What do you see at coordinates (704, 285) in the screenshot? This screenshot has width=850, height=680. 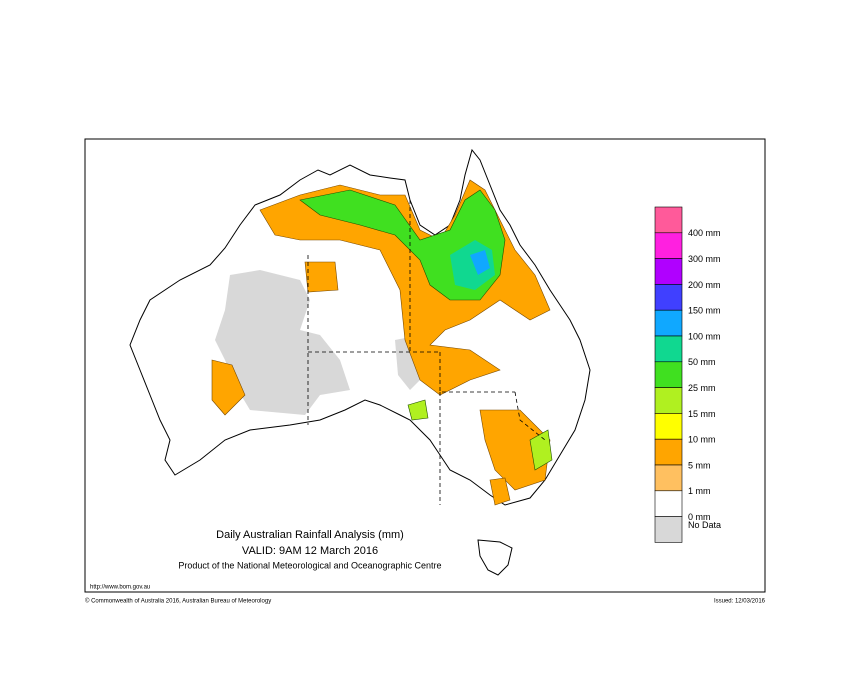 I see `legend-label: 200 mm` at bounding box center [704, 285].